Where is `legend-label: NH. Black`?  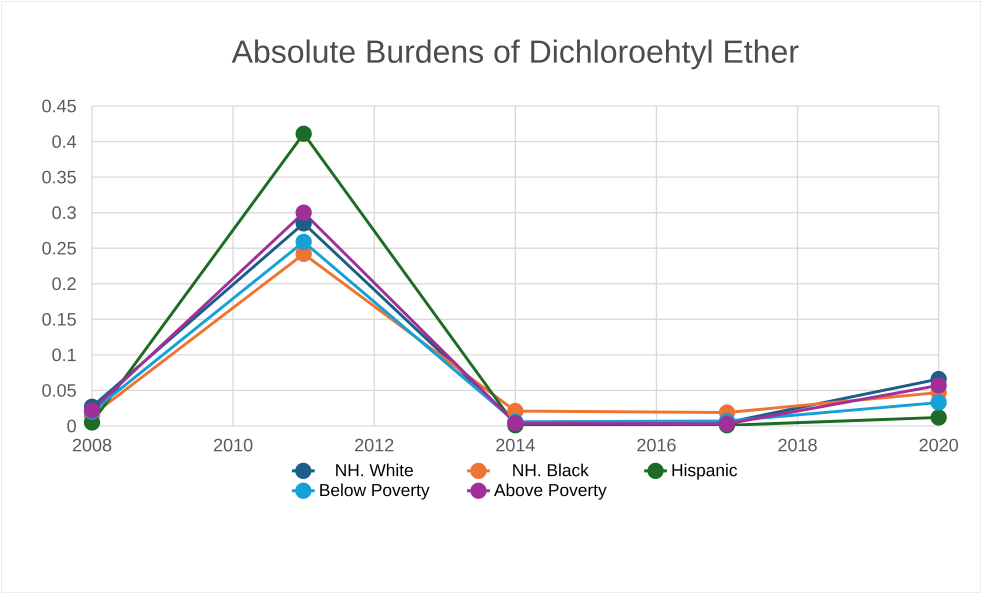
legend-label: NH. Black is located at coordinates (551, 470).